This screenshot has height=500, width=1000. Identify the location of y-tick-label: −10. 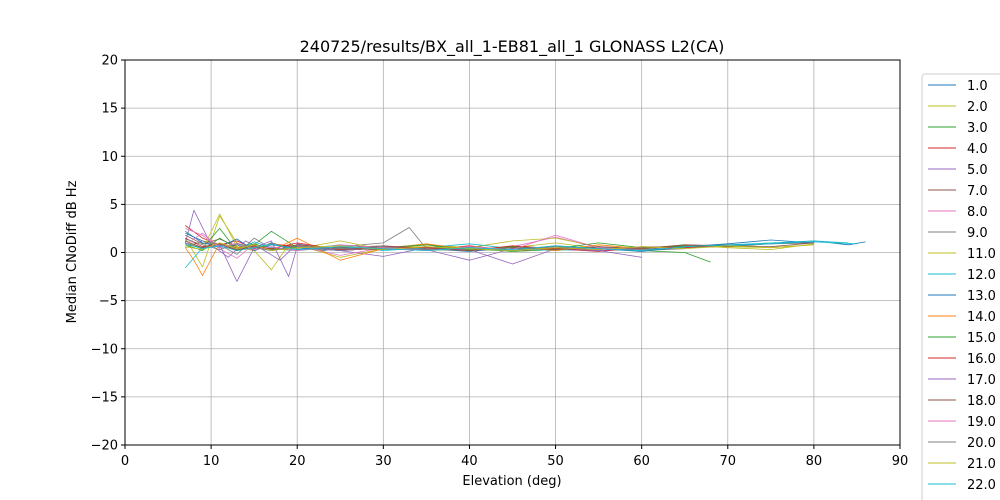
(104, 349).